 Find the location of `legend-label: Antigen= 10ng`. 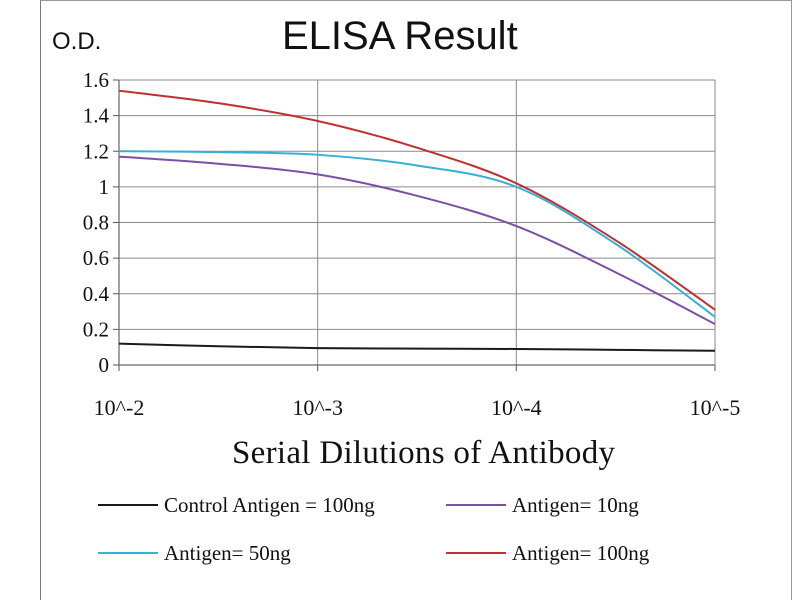

legend-label: Antigen= 10ng is located at coordinates (575, 504).